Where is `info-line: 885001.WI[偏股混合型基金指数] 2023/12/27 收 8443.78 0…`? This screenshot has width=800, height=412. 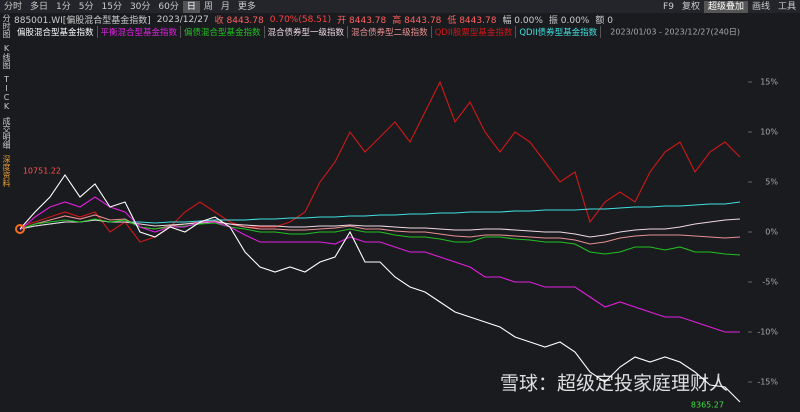
info-line: 885001.WI[偏股混合型基金指数] 2023/12/27 收 8443.78 0… is located at coordinates (313, 20).